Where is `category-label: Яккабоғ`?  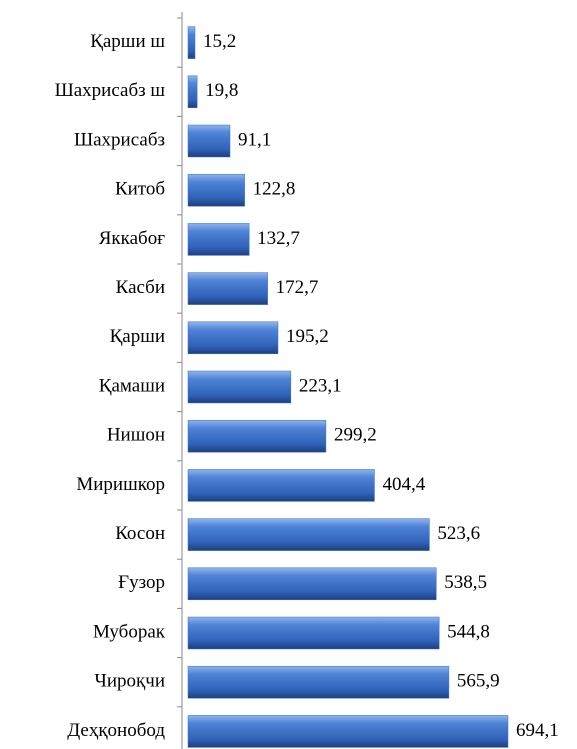
category-label: Яккабоғ is located at coordinates (132, 238).